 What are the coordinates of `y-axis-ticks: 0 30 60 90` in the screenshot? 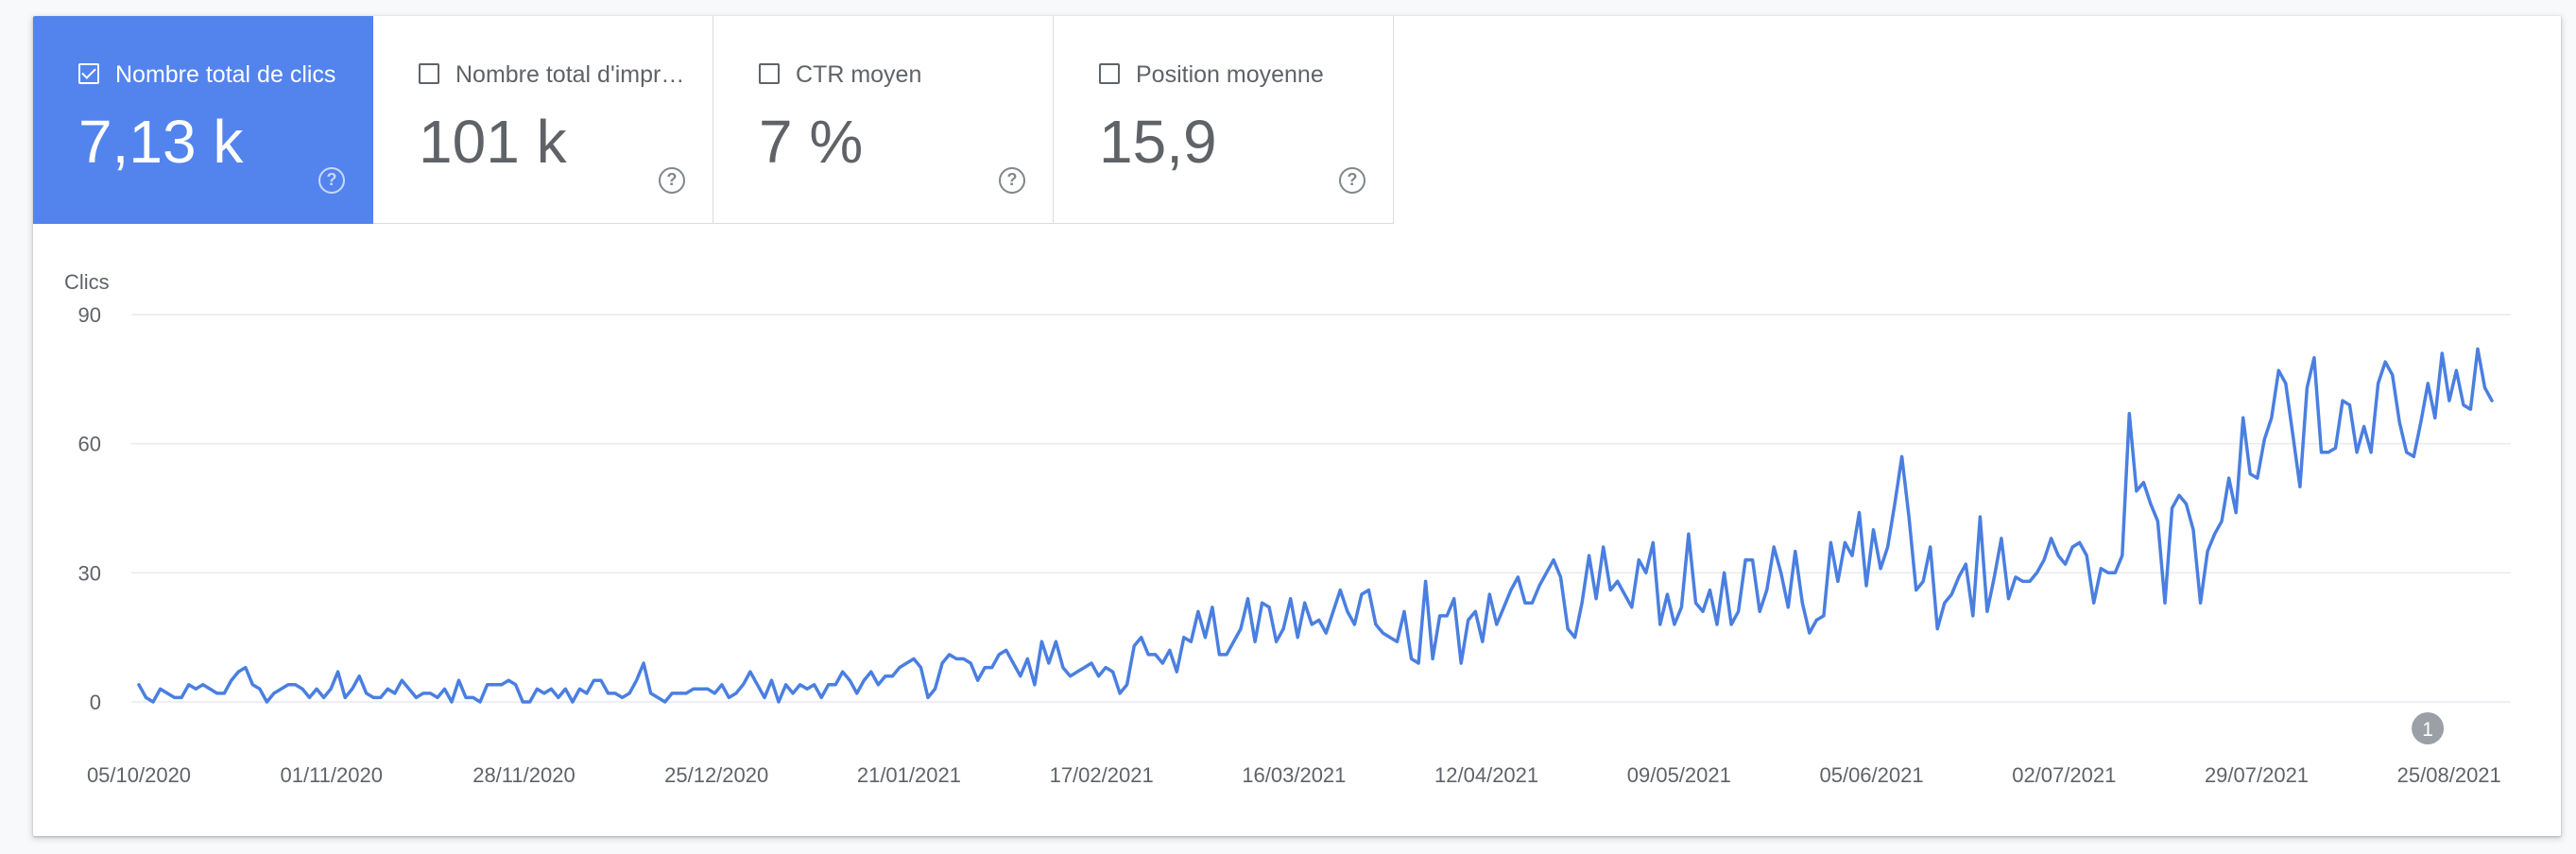 It's located at (89, 509).